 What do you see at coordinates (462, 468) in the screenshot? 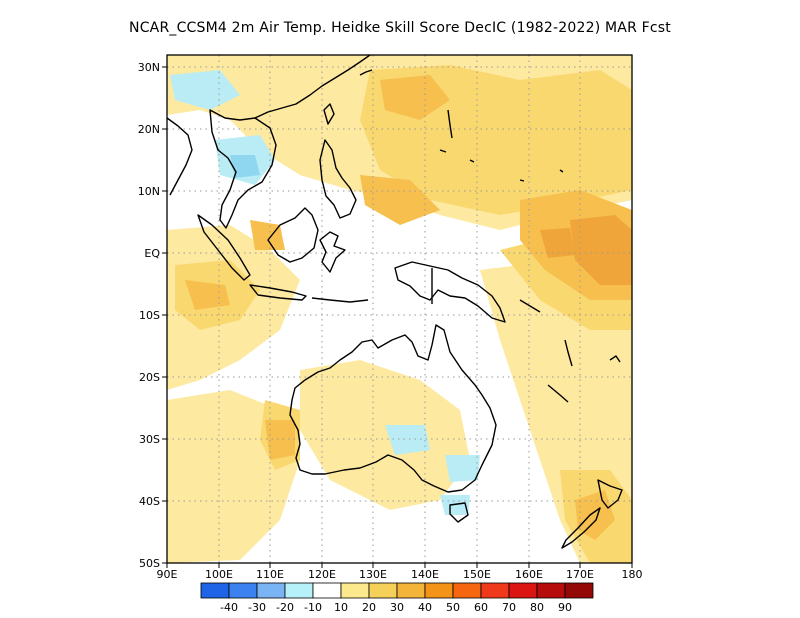
I see `field-neg10-d` at bounding box center [462, 468].